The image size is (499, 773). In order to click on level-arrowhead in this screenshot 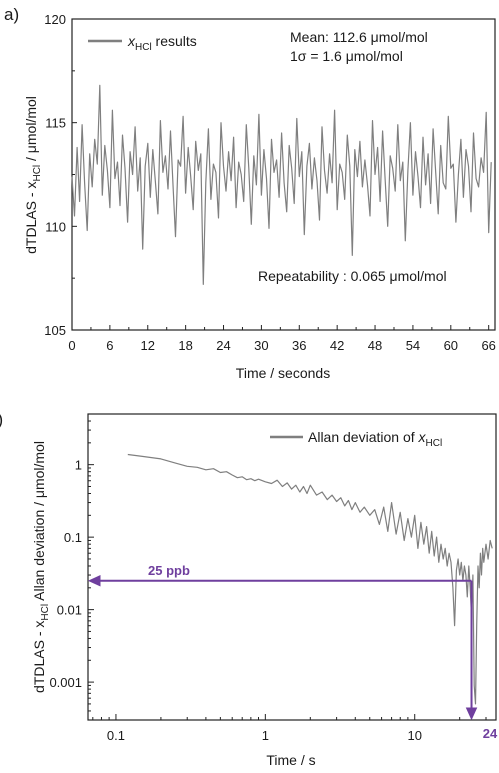, I will do `click(94, 581)`.